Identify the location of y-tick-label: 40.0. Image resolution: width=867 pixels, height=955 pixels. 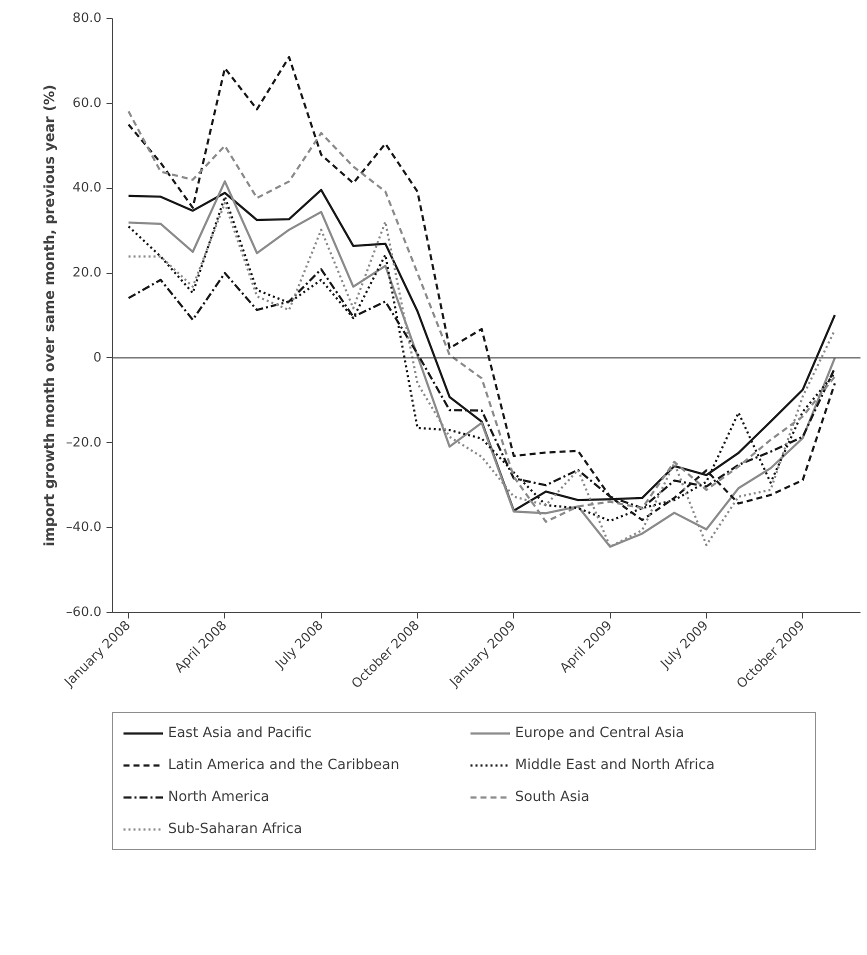
(87, 188).